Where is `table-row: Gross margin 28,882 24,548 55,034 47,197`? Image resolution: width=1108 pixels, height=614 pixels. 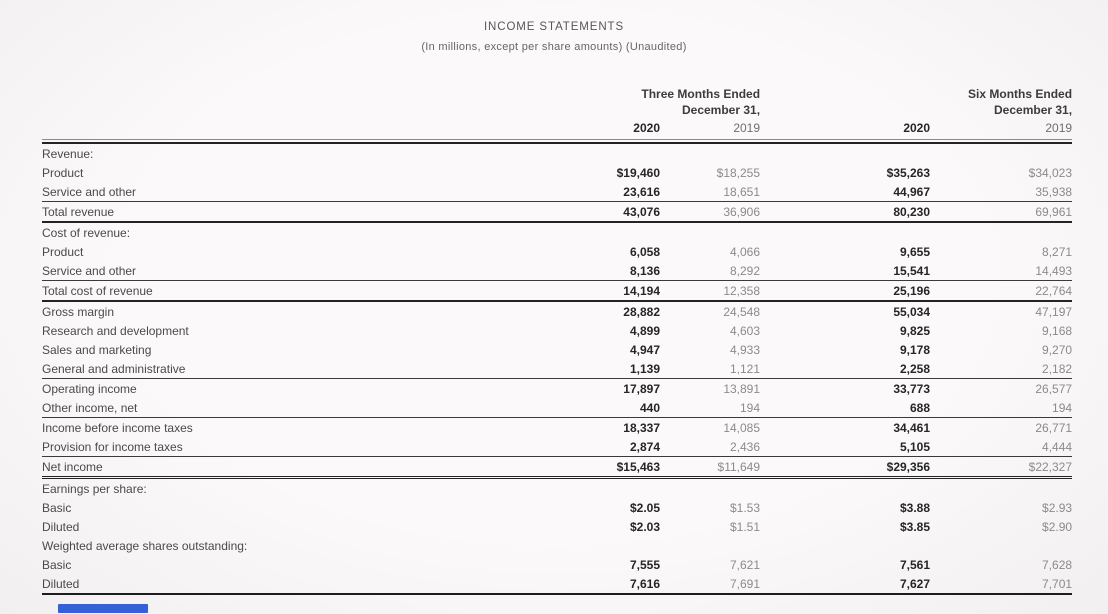 table-row: Gross margin 28,882 24,548 55,034 47,197 is located at coordinates (557, 311).